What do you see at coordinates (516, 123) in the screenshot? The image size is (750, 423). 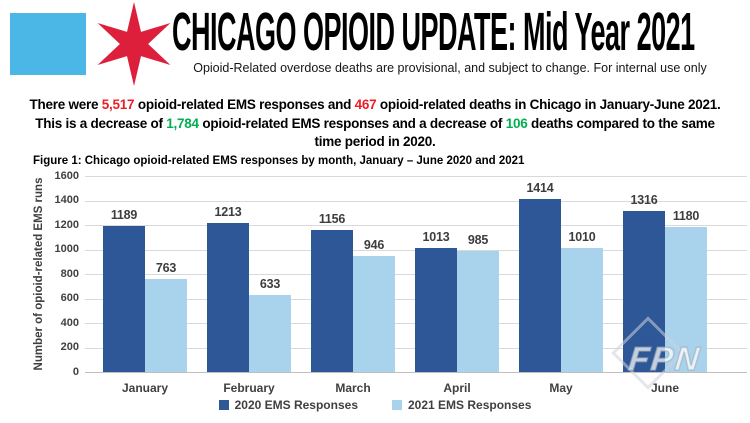 I see `summary-segment: 106` at bounding box center [516, 123].